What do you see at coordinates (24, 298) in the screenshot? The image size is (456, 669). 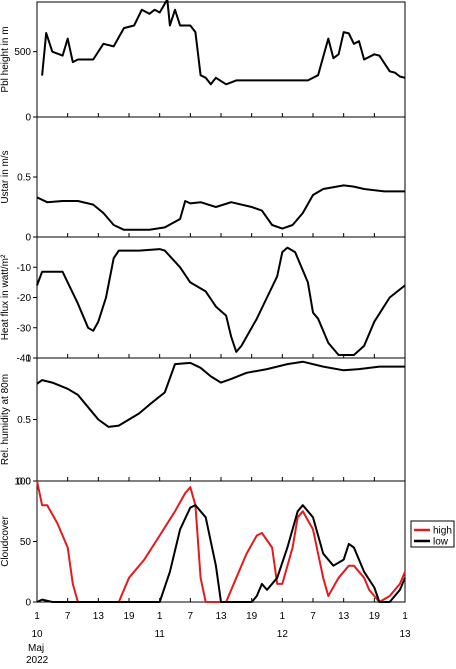 I see `y-tick-label: -20` at bounding box center [24, 298].